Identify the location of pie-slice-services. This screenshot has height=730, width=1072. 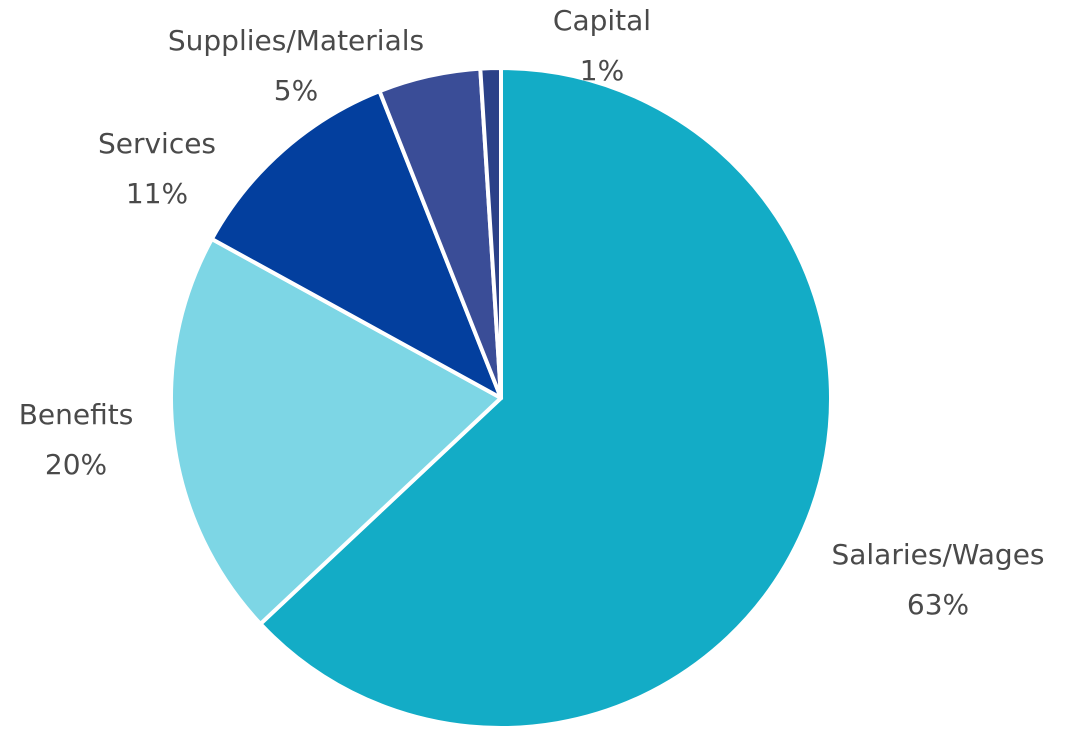
(356, 244).